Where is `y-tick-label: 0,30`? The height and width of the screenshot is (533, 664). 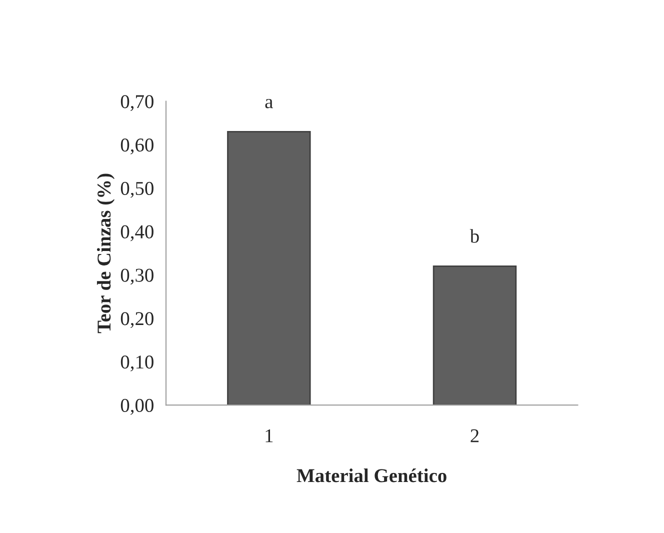 y-tick-label: 0,30 is located at coordinates (137, 276).